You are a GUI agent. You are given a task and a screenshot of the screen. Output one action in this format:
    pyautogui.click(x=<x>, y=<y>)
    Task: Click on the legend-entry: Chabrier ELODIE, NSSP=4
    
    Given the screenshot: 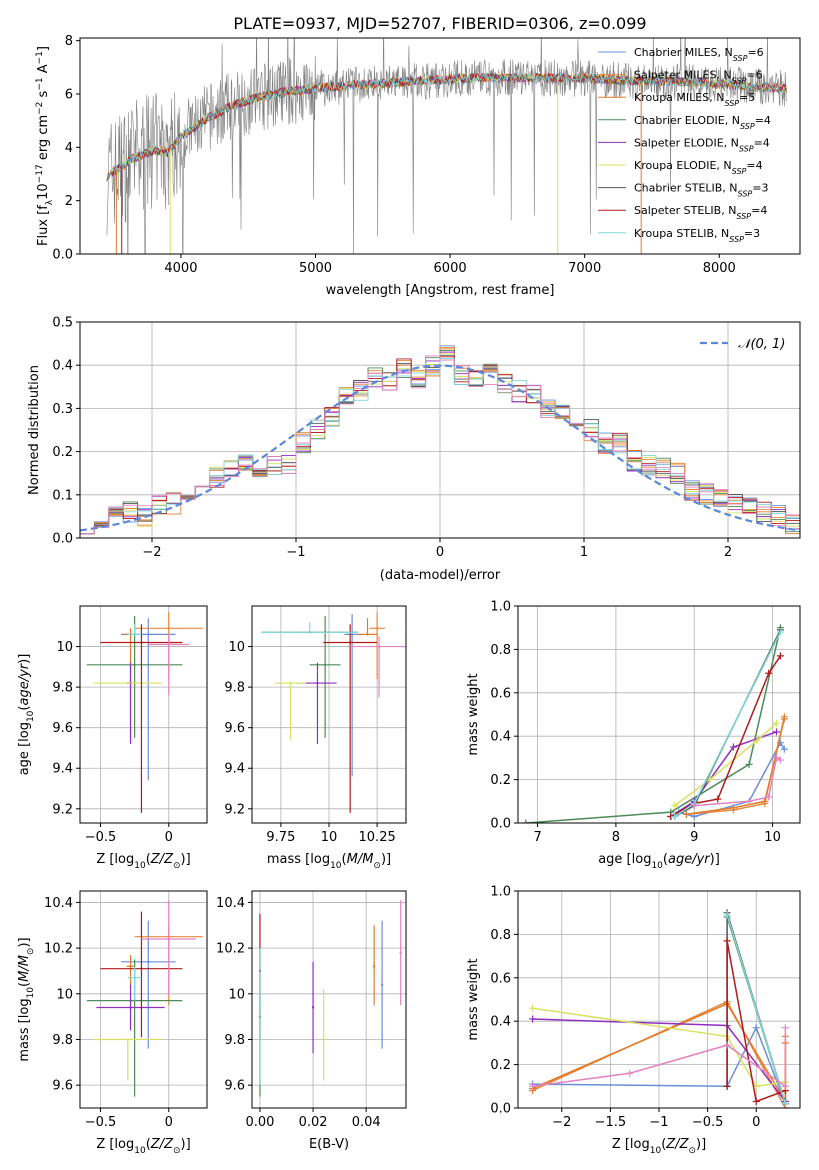 What is the action you would take?
    pyautogui.click(x=702, y=122)
    